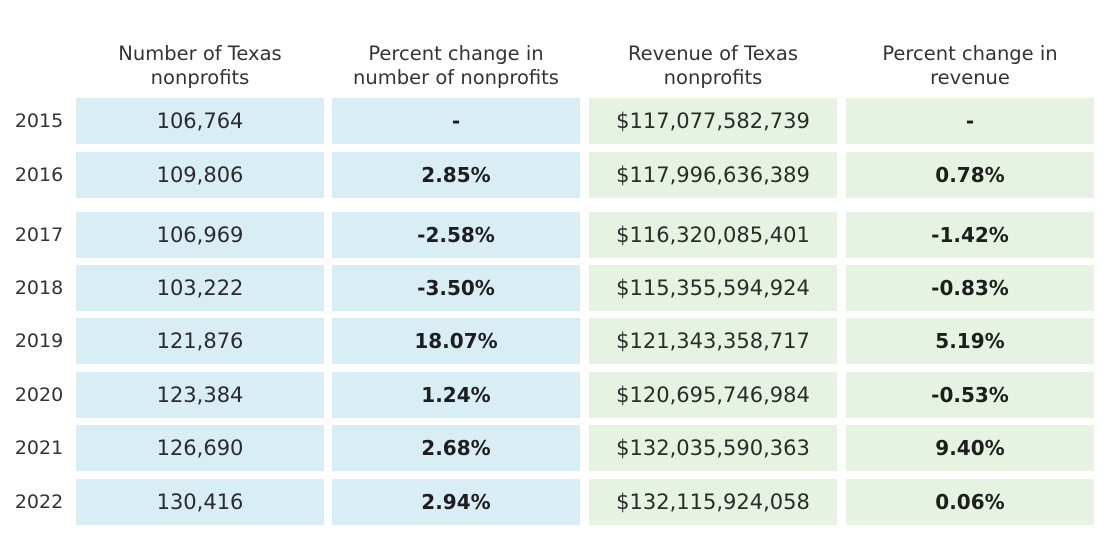  I want to click on cell-revenue: $120,695,746,984, so click(713, 395).